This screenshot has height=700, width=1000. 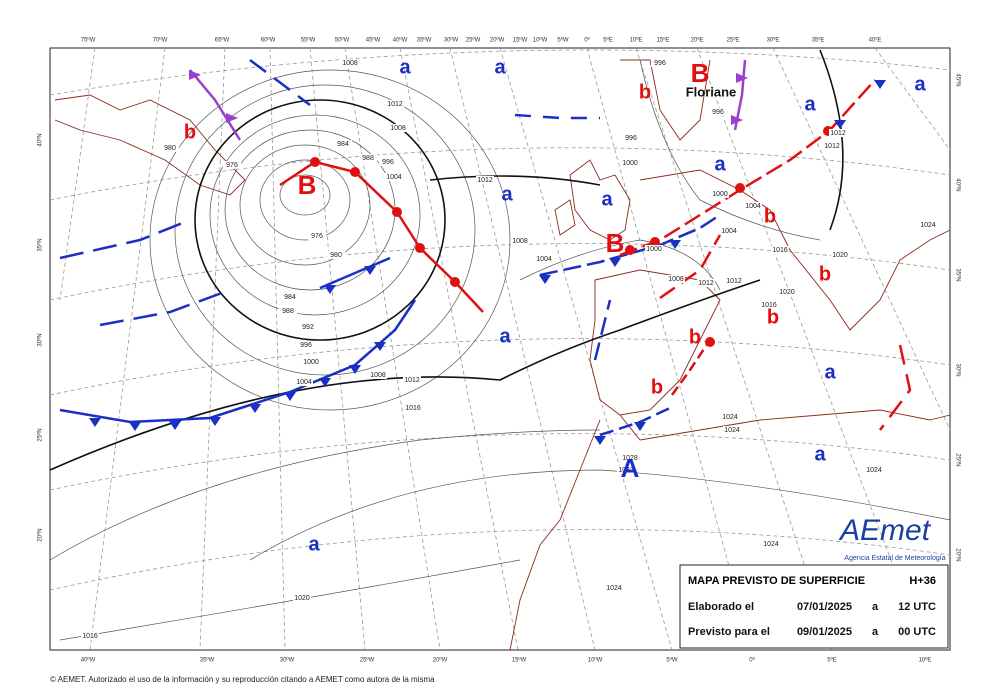 What do you see at coordinates (232, 165) in the screenshot?
I see `isobar-label: 976` at bounding box center [232, 165].